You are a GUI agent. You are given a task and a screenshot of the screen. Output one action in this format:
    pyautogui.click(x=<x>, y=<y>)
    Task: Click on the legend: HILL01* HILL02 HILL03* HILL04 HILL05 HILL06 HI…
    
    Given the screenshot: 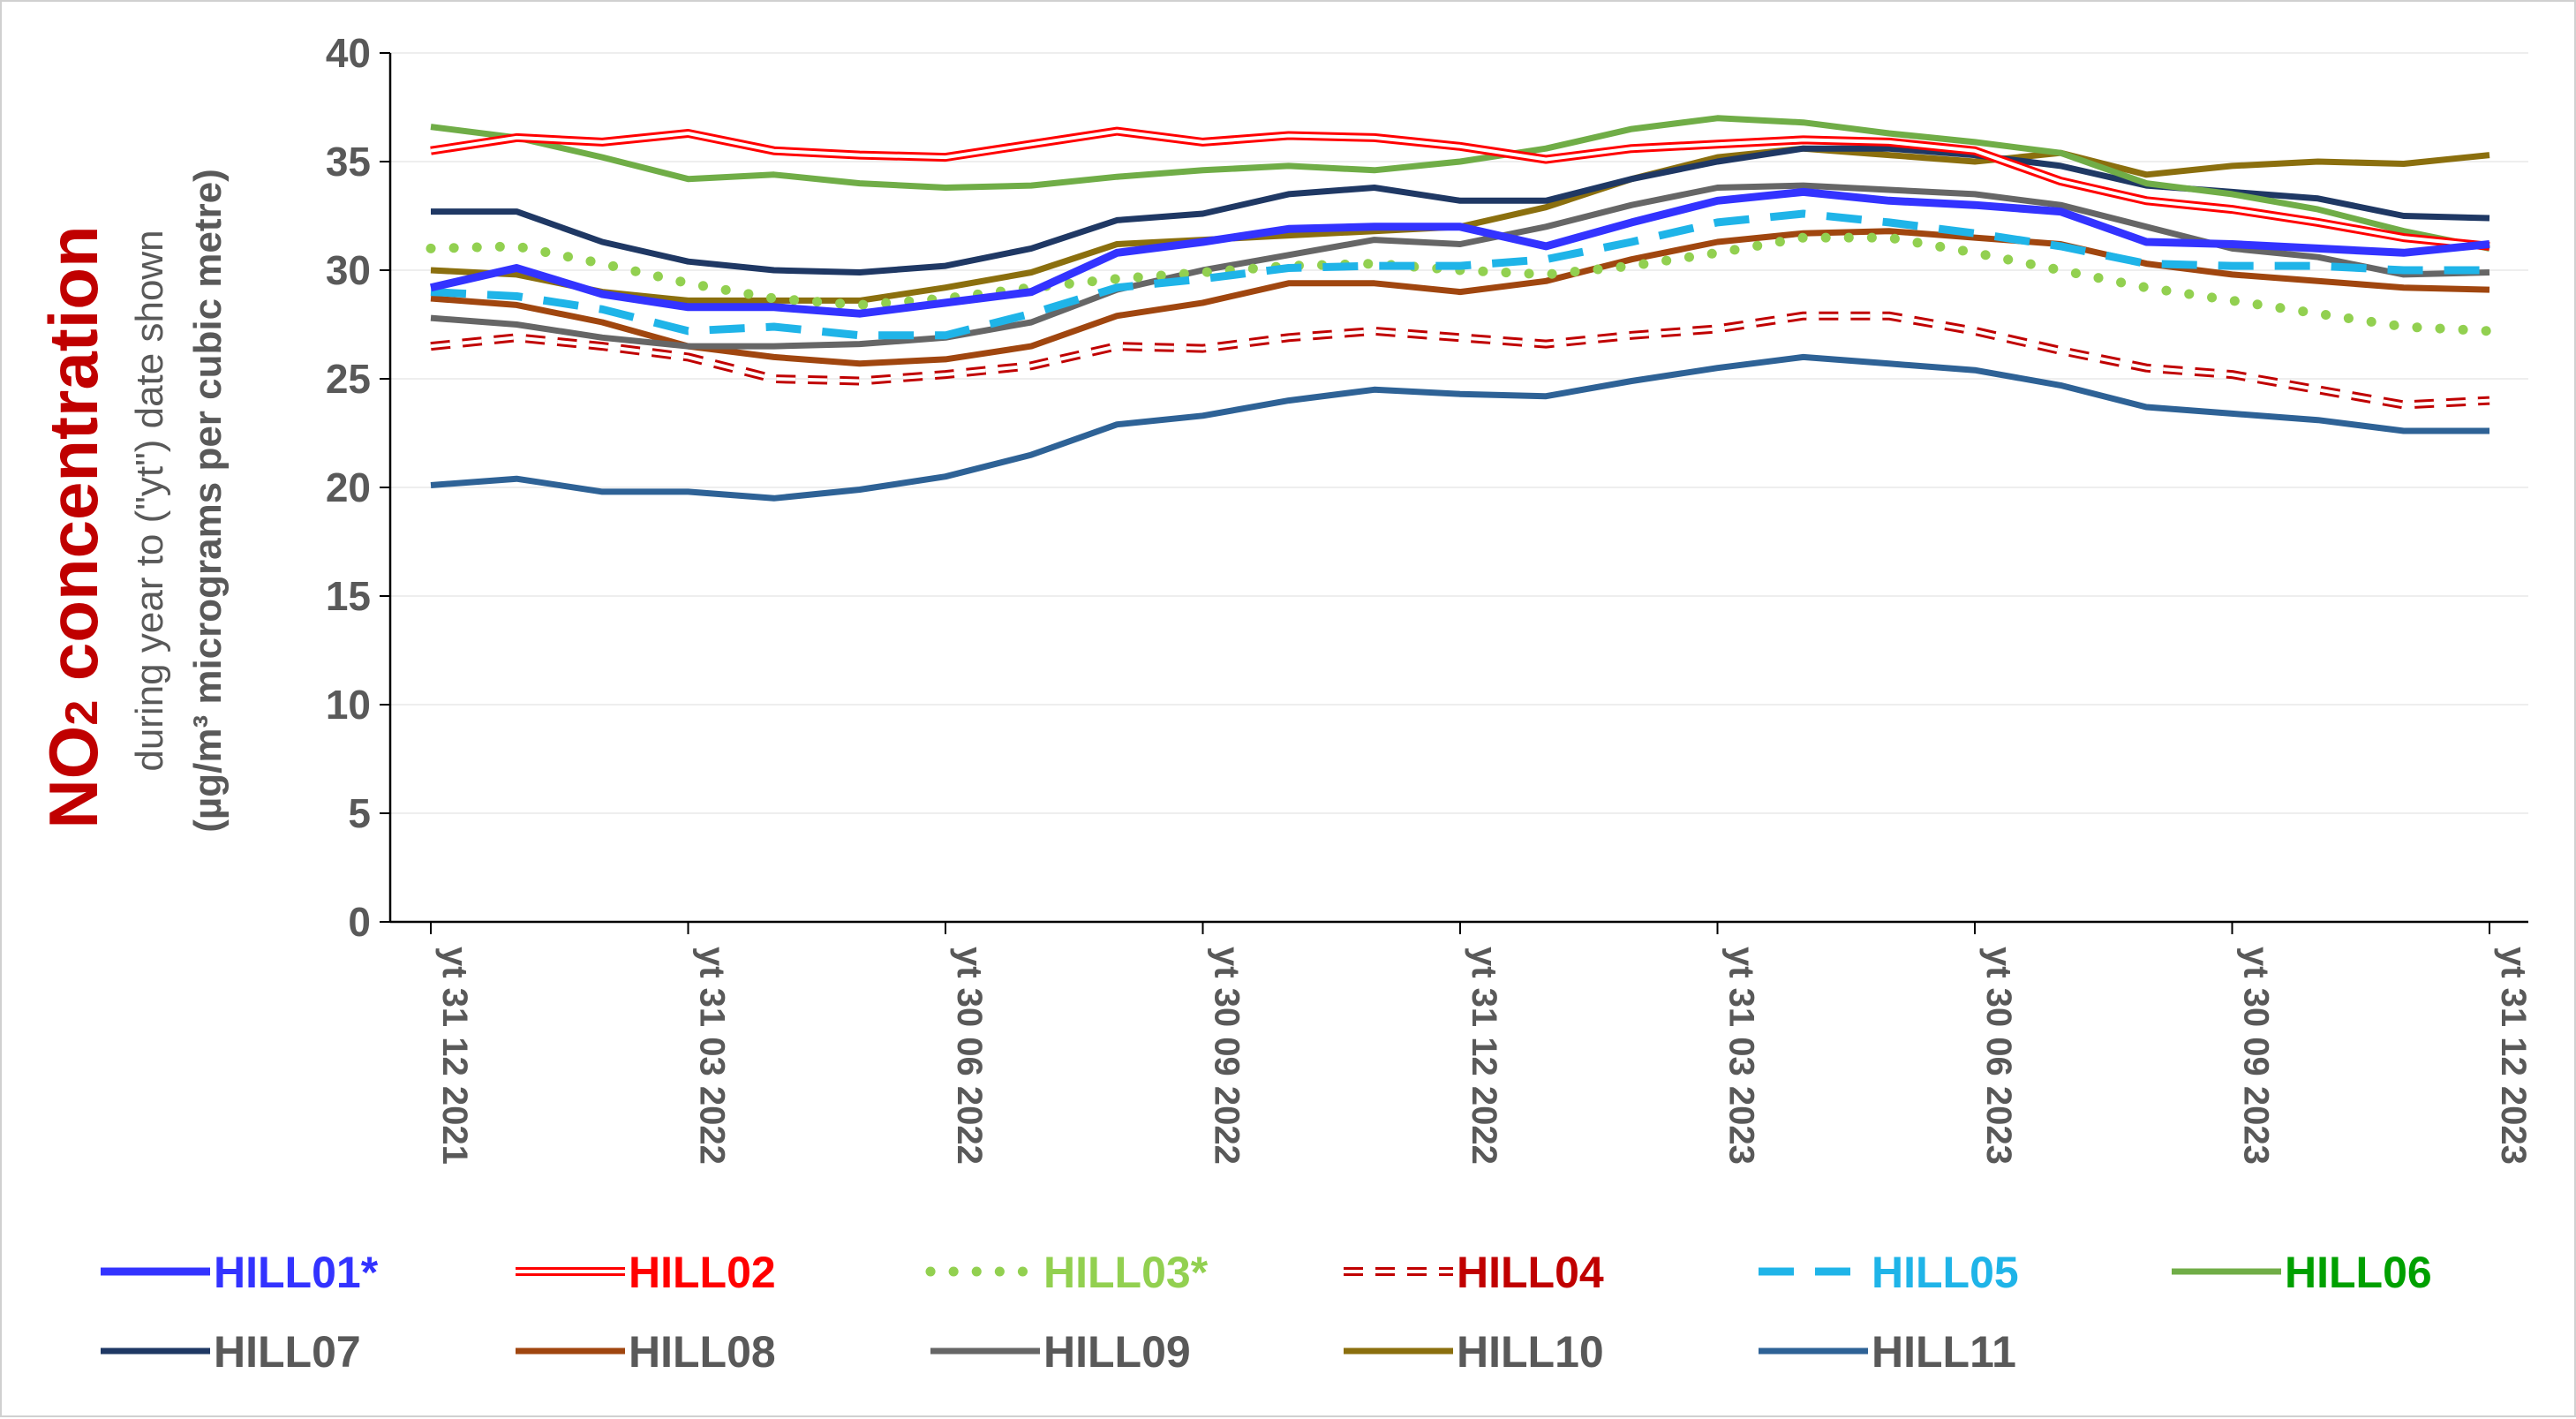 What is the action you would take?
    pyautogui.click(x=1267, y=1313)
    